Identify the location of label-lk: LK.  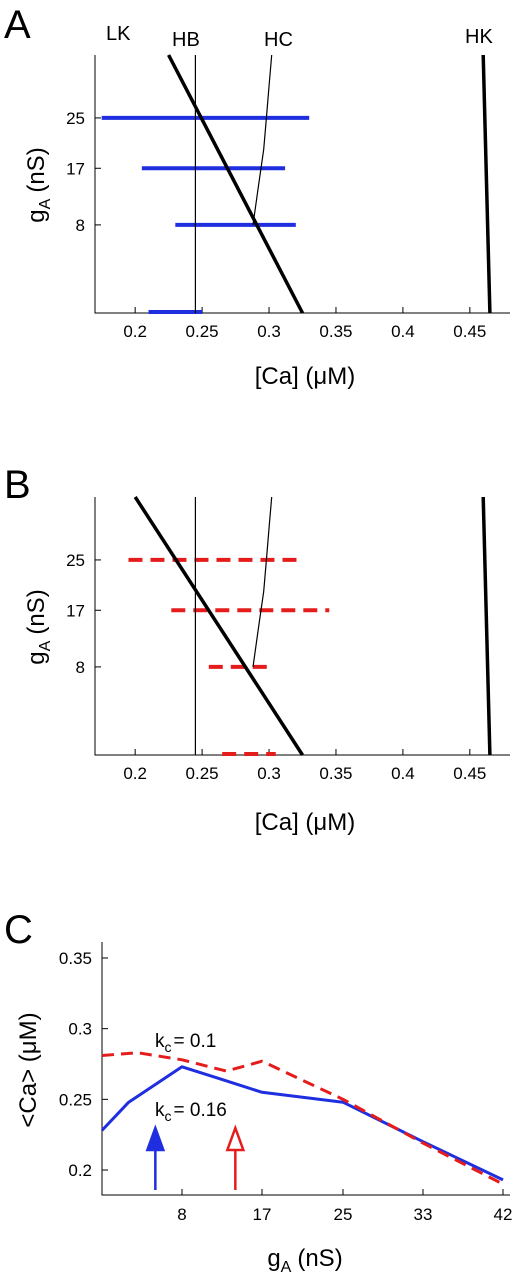
(118, 34).